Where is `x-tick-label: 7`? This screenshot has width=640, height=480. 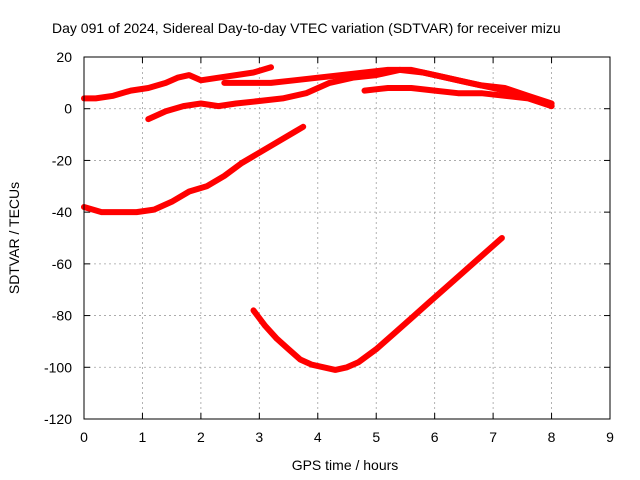 x-tick-label: 7 is located at coordinates (493, 437).